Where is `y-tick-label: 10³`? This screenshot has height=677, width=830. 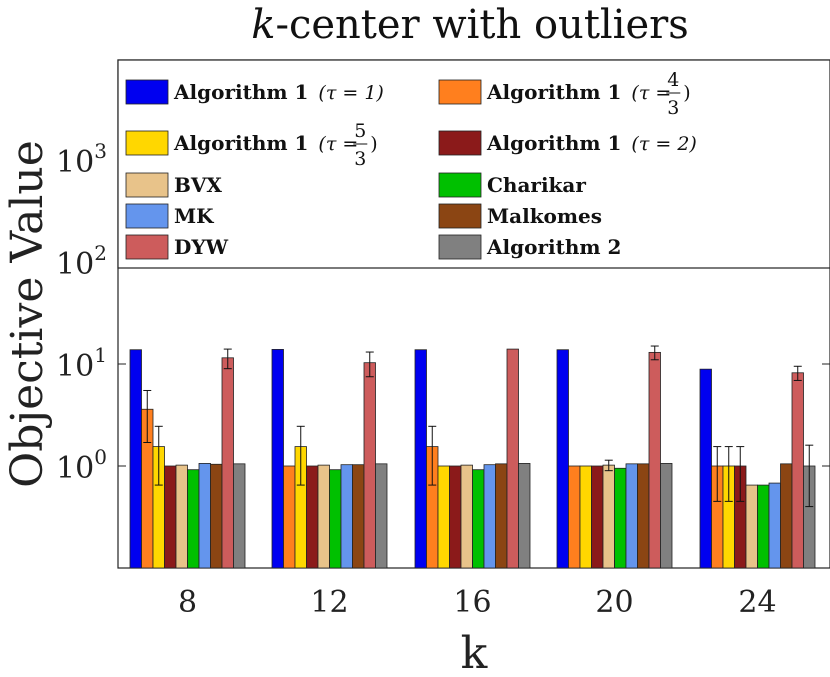
y-tick-label: 10³ is located at coordinates (81, 159).